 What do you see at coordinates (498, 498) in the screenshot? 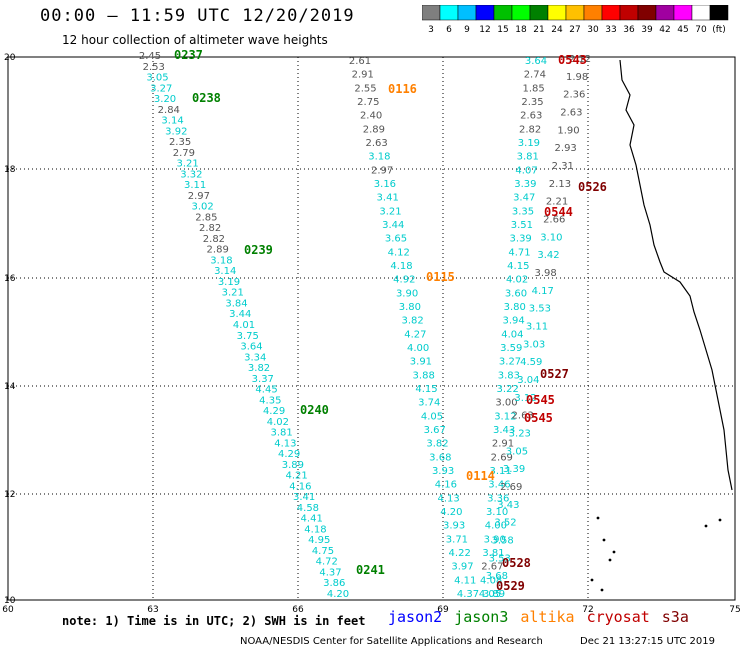
I see `wave-height-value: 3.36` at bounding box center [498, 498].